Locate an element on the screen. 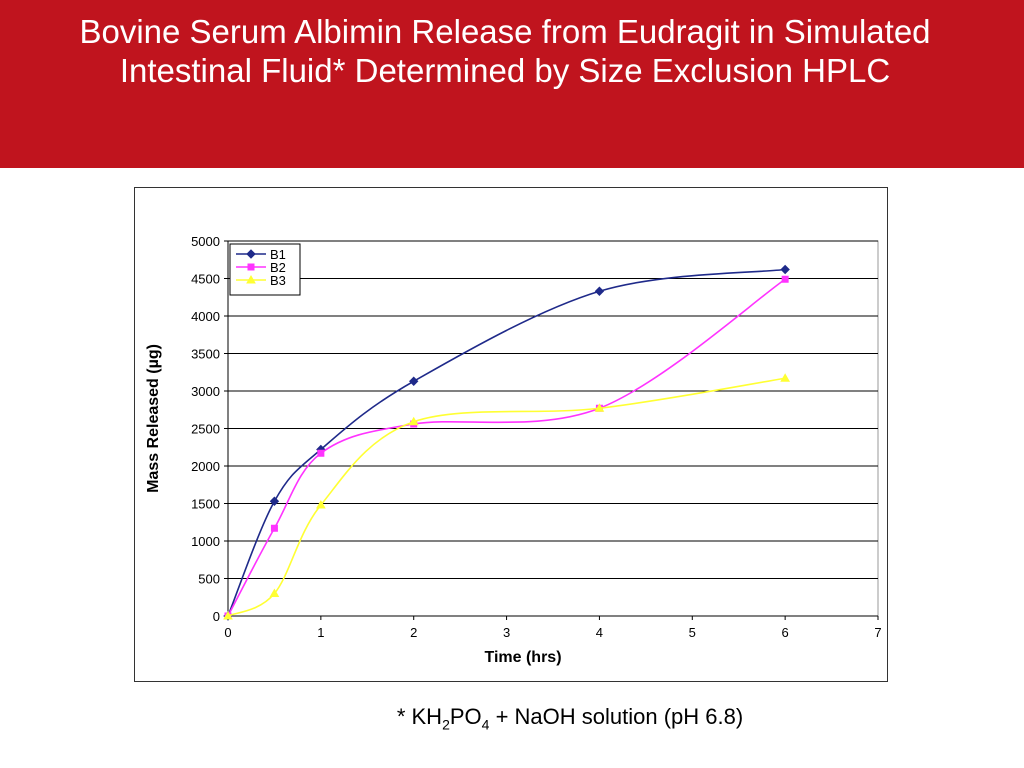 The height and width of the screenshot is (768, 1024). footnote-subscript: 4 is located at coordinates (485, 724).